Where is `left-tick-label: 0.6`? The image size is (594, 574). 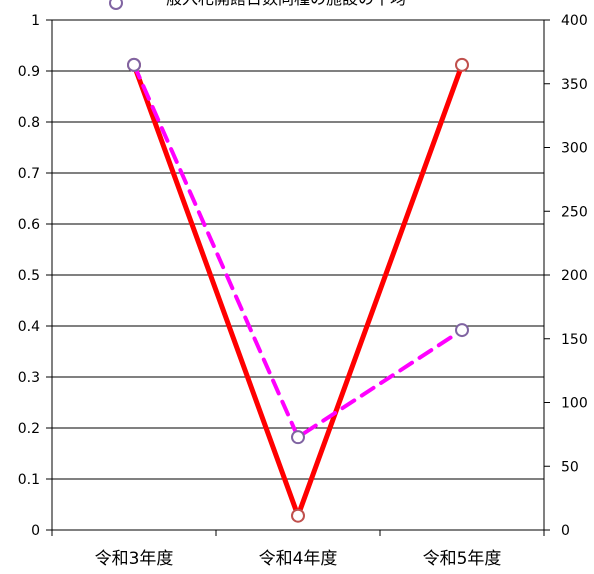
left-tick-label: 0.6 is located at coordinates (29, 225).